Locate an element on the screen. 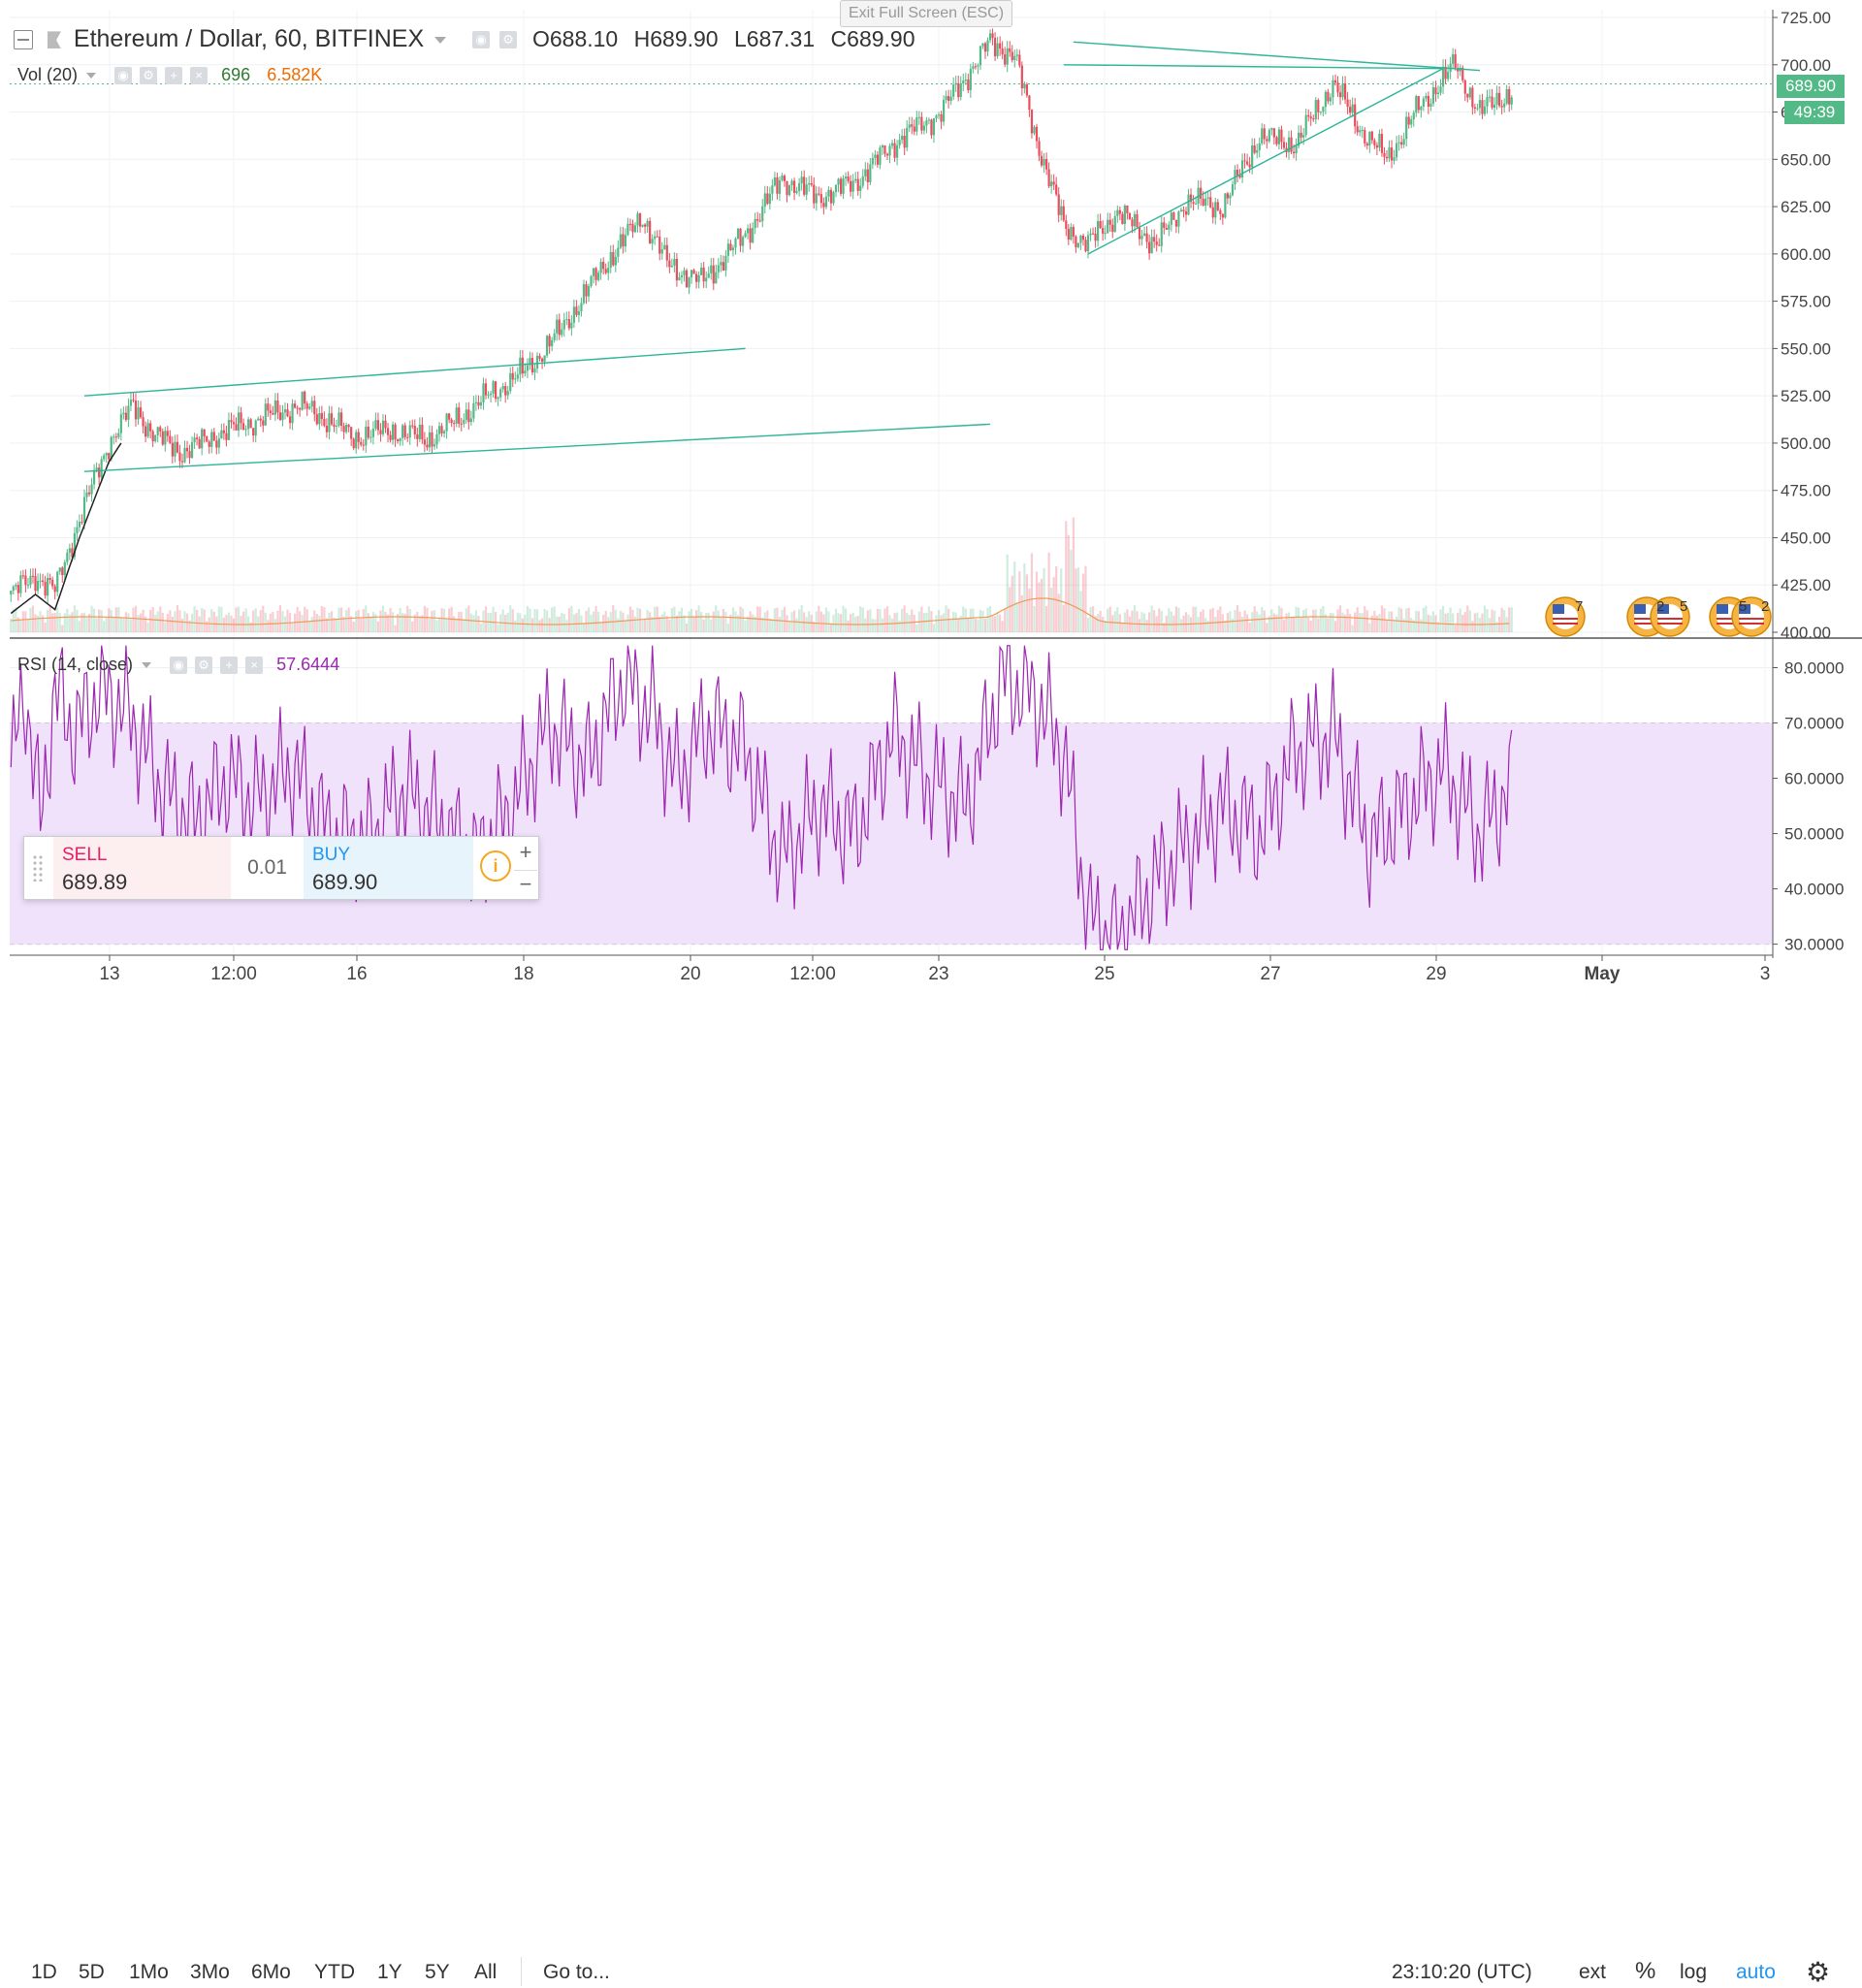 The width and height of the screenshot is (1862, 1988). settings-gear-icon: ⚙ is located at coordinates (1819, 1972).